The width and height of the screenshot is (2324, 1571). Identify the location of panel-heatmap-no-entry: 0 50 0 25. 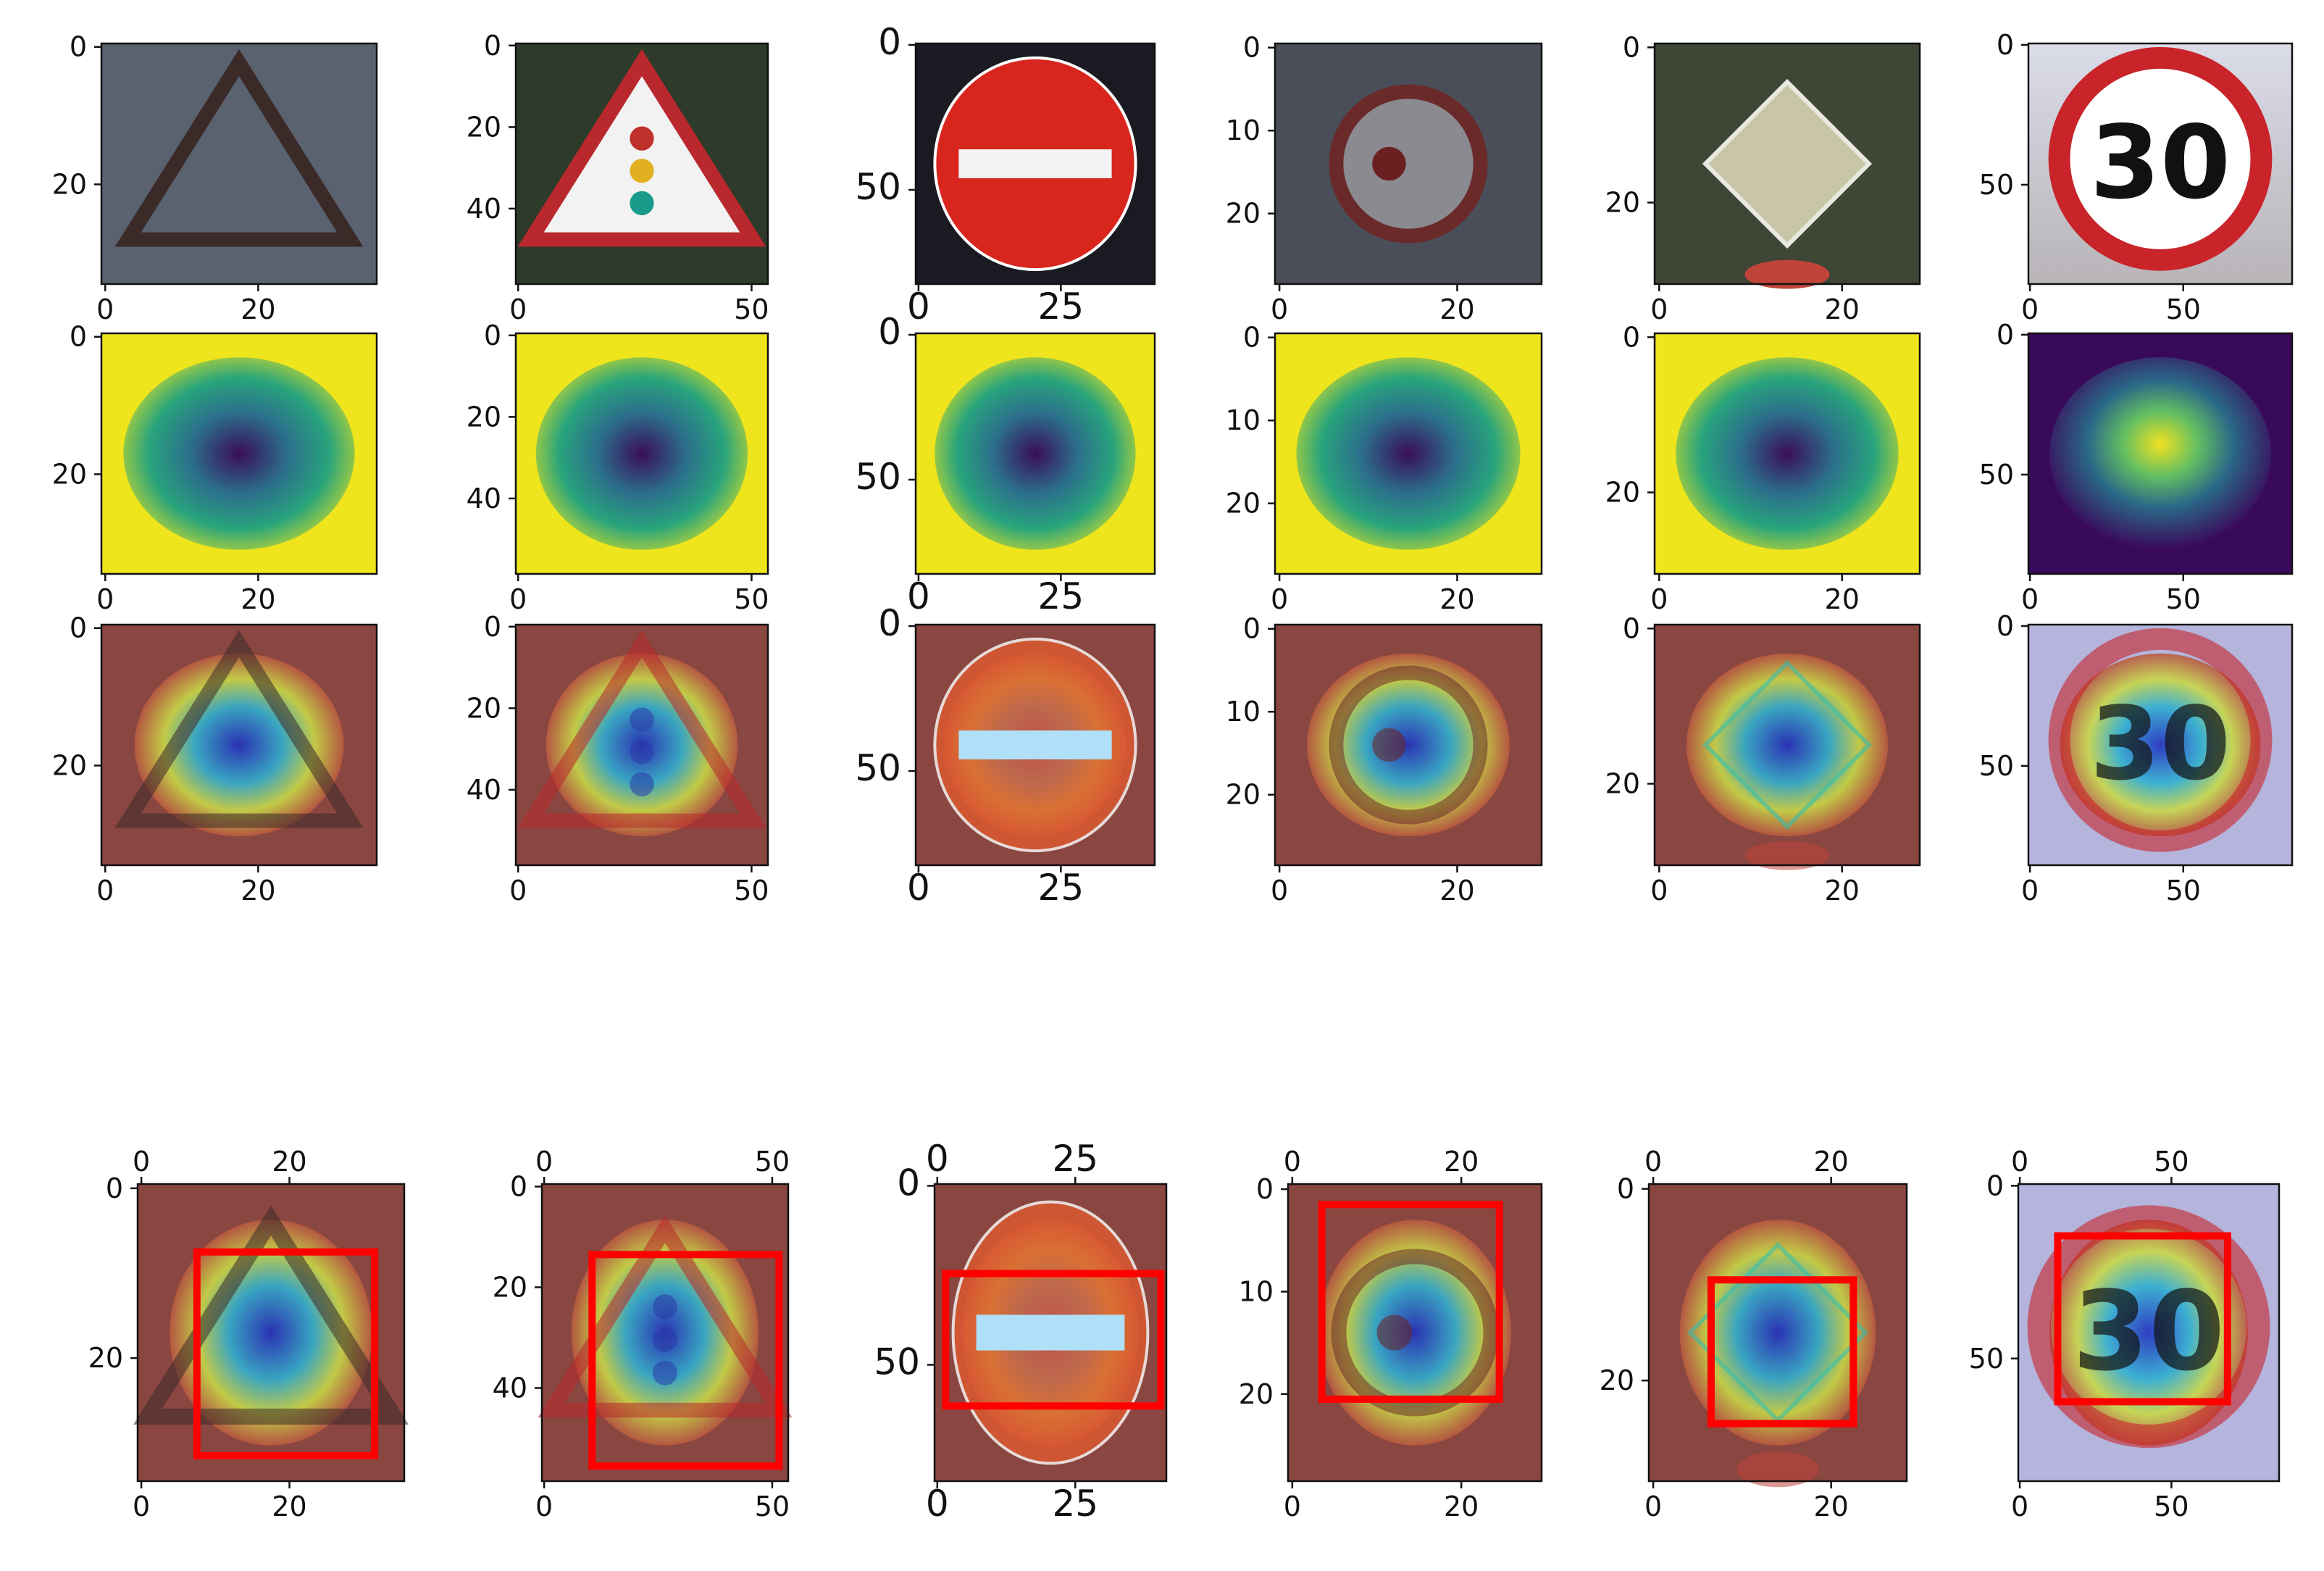
(1006, 464).